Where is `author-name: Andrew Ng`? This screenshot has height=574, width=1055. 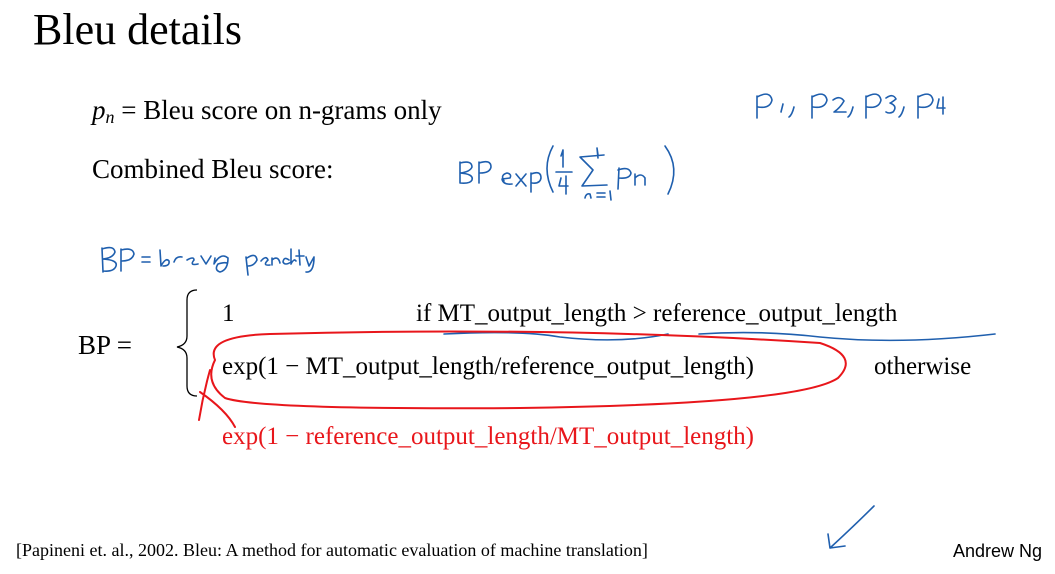
author-name: Andrew Ng is located at coordinates (998, 551).